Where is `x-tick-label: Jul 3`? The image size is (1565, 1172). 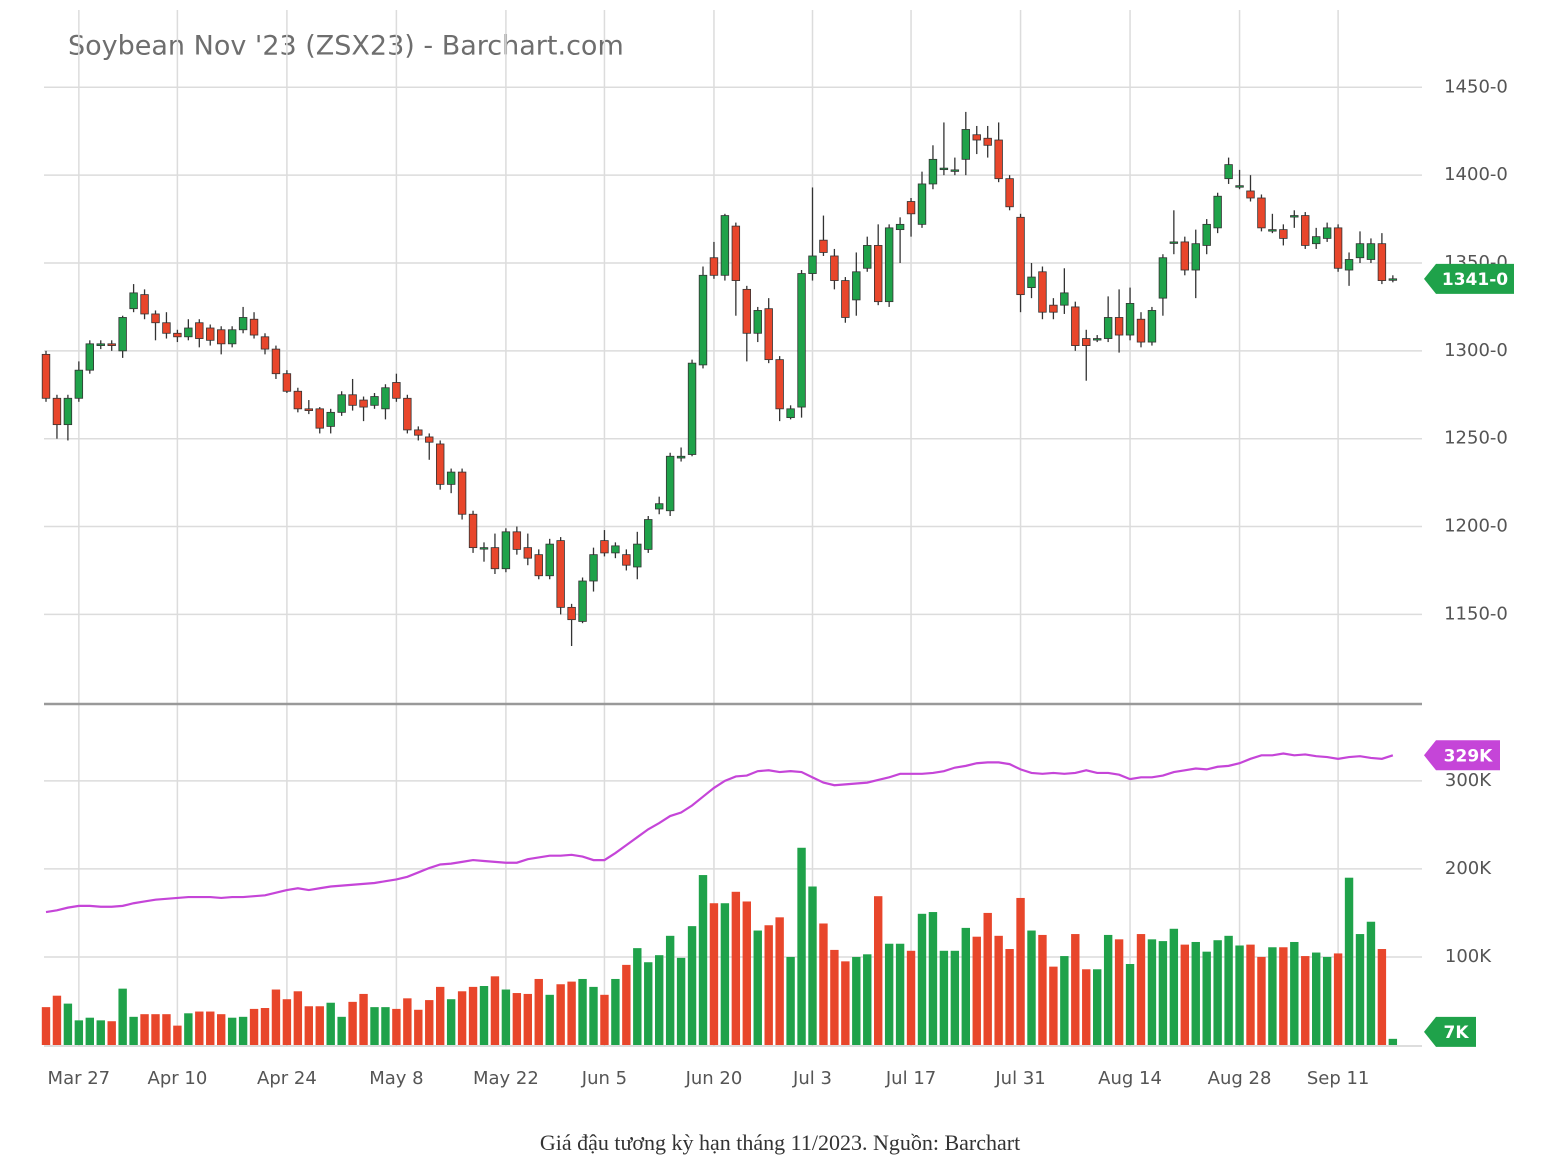 x-tick-label: Jul 3 is located at coordinates (812, 1078).